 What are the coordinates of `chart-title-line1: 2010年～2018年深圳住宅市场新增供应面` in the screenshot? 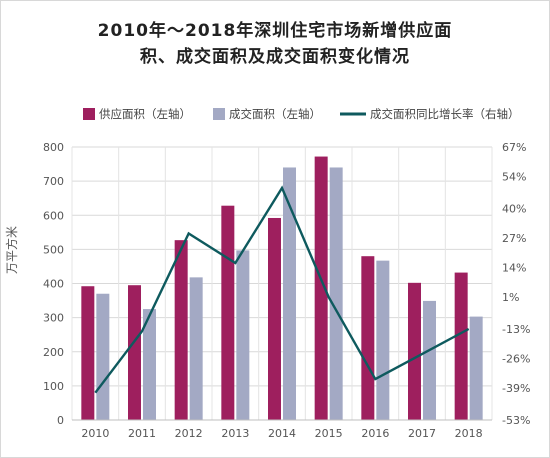 It's located at (275, 31).